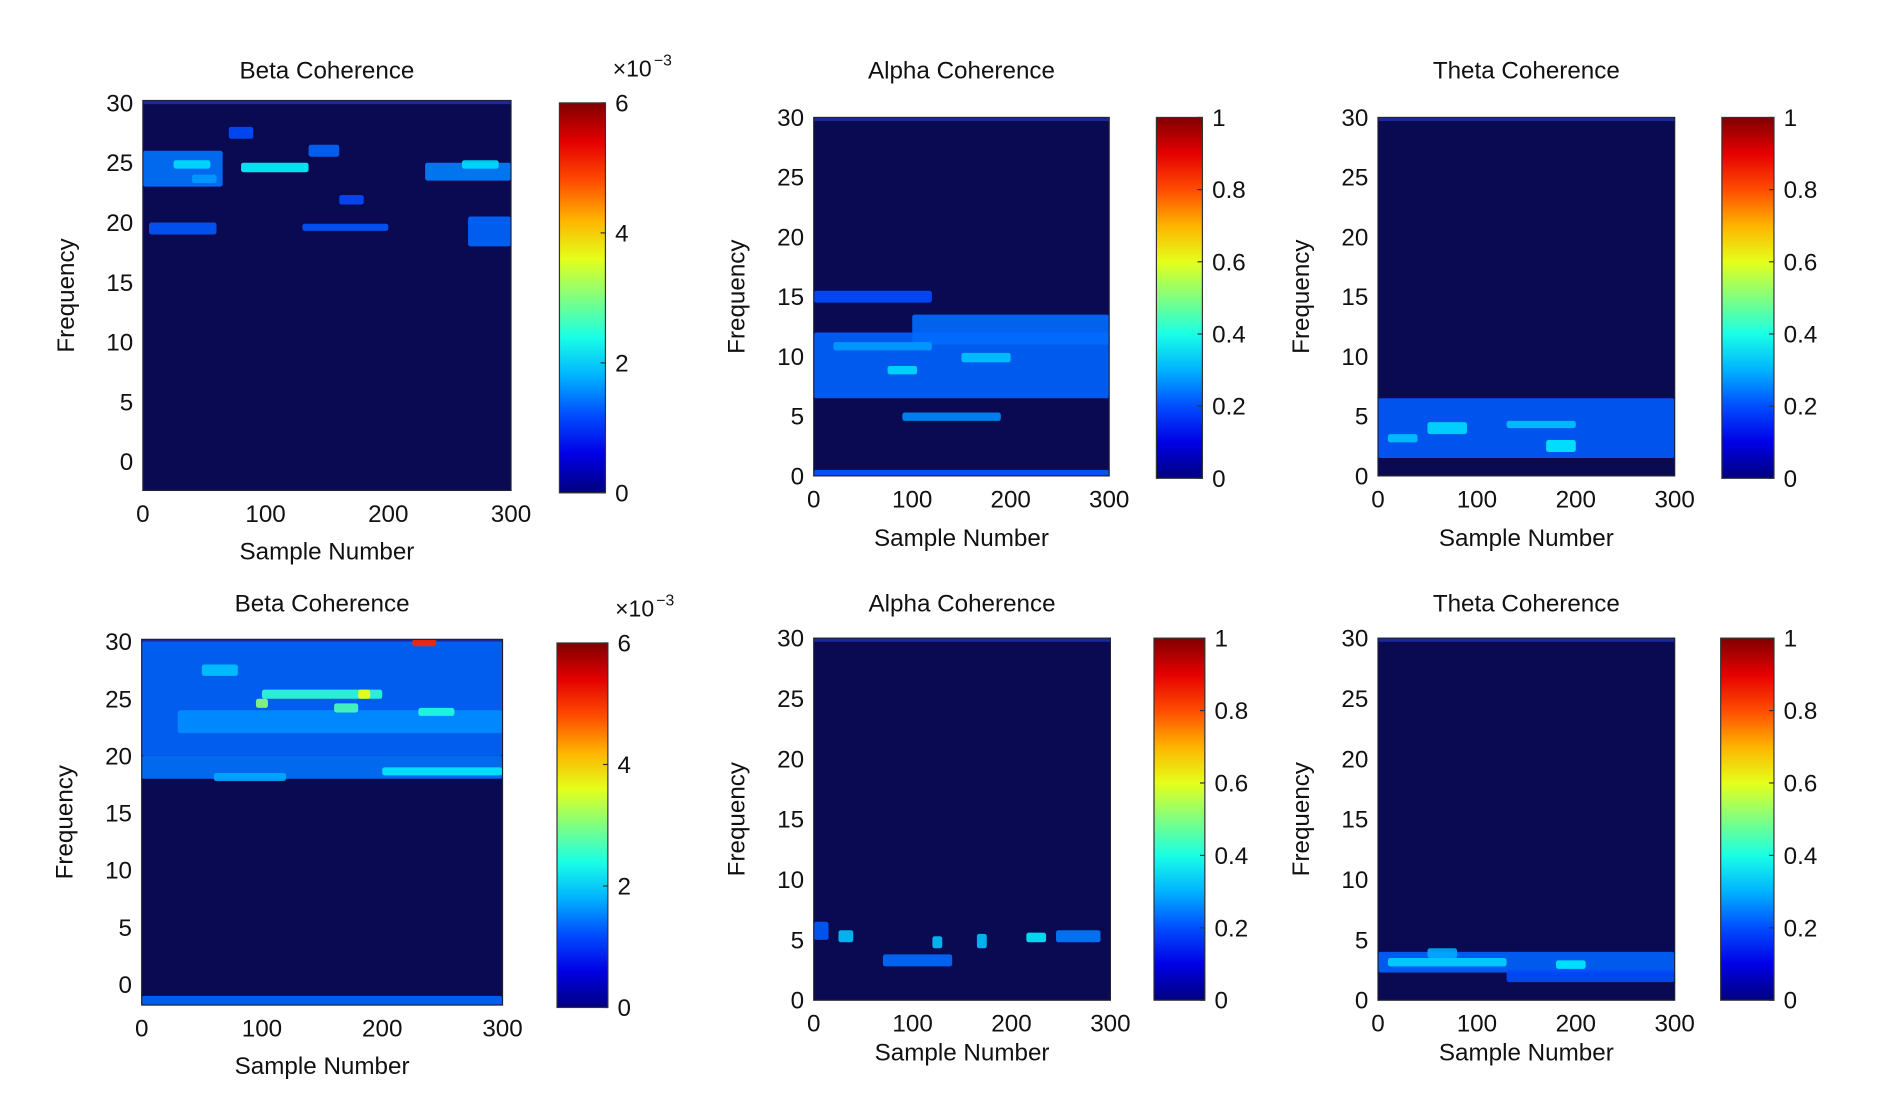  I want to click on colorbar-tick-label: 6, so click(624, 643).